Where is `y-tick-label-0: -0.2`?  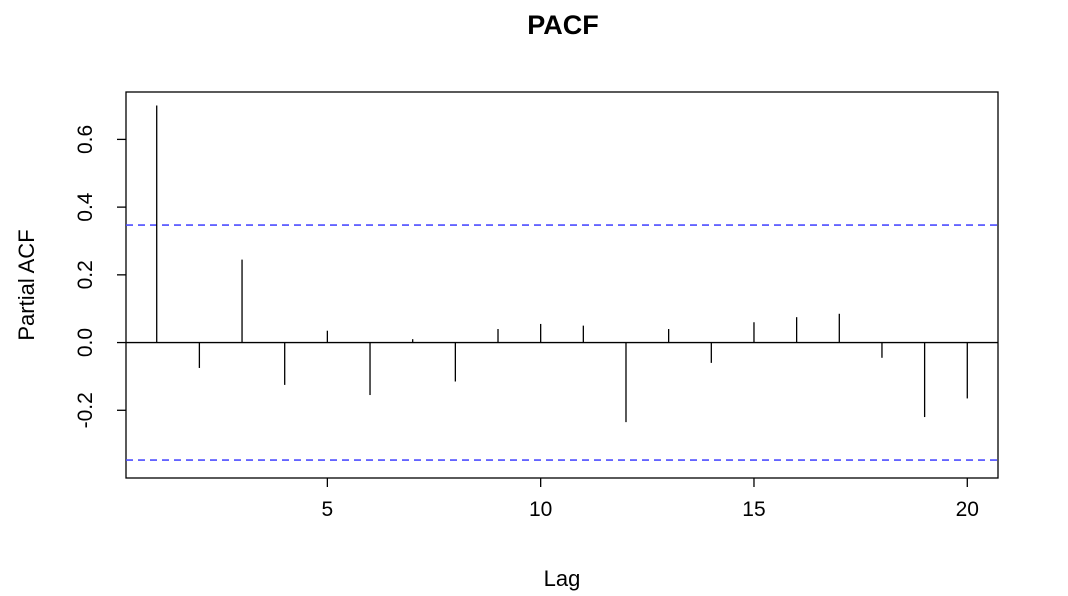 y-tick-label-0: -0.2 is located at coordinates (85, 410).